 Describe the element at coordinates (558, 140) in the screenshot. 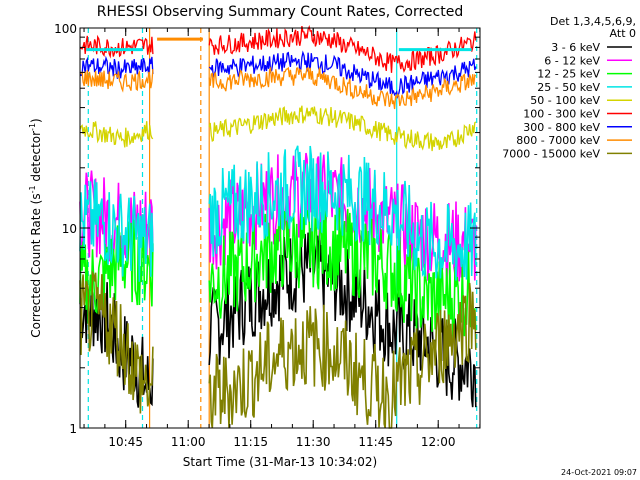

I see `legend-label-8: 800 - 7000 keV` at that location.